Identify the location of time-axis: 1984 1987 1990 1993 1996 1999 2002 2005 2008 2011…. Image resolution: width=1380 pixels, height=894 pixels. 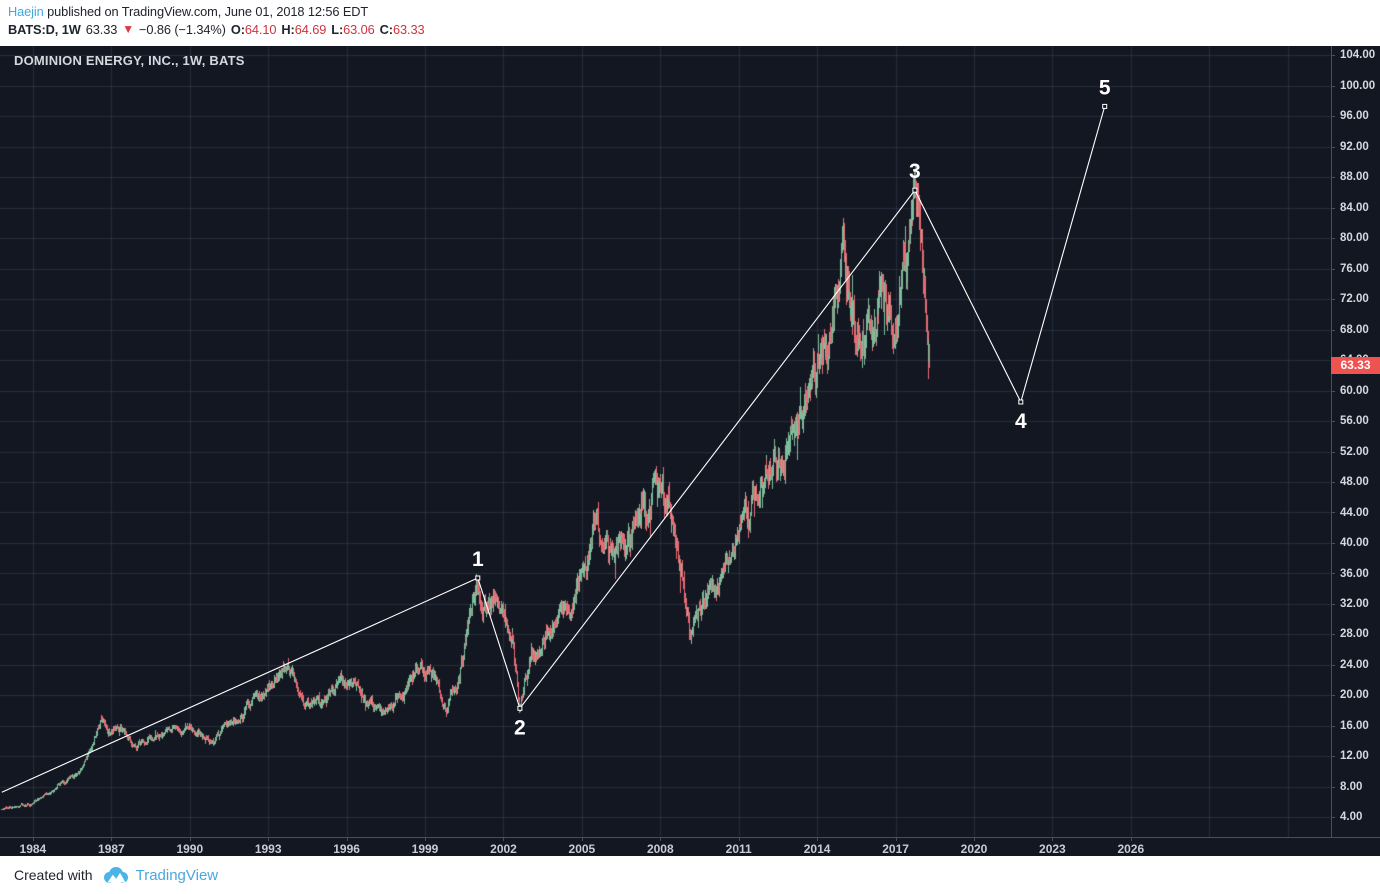
(690, 846).